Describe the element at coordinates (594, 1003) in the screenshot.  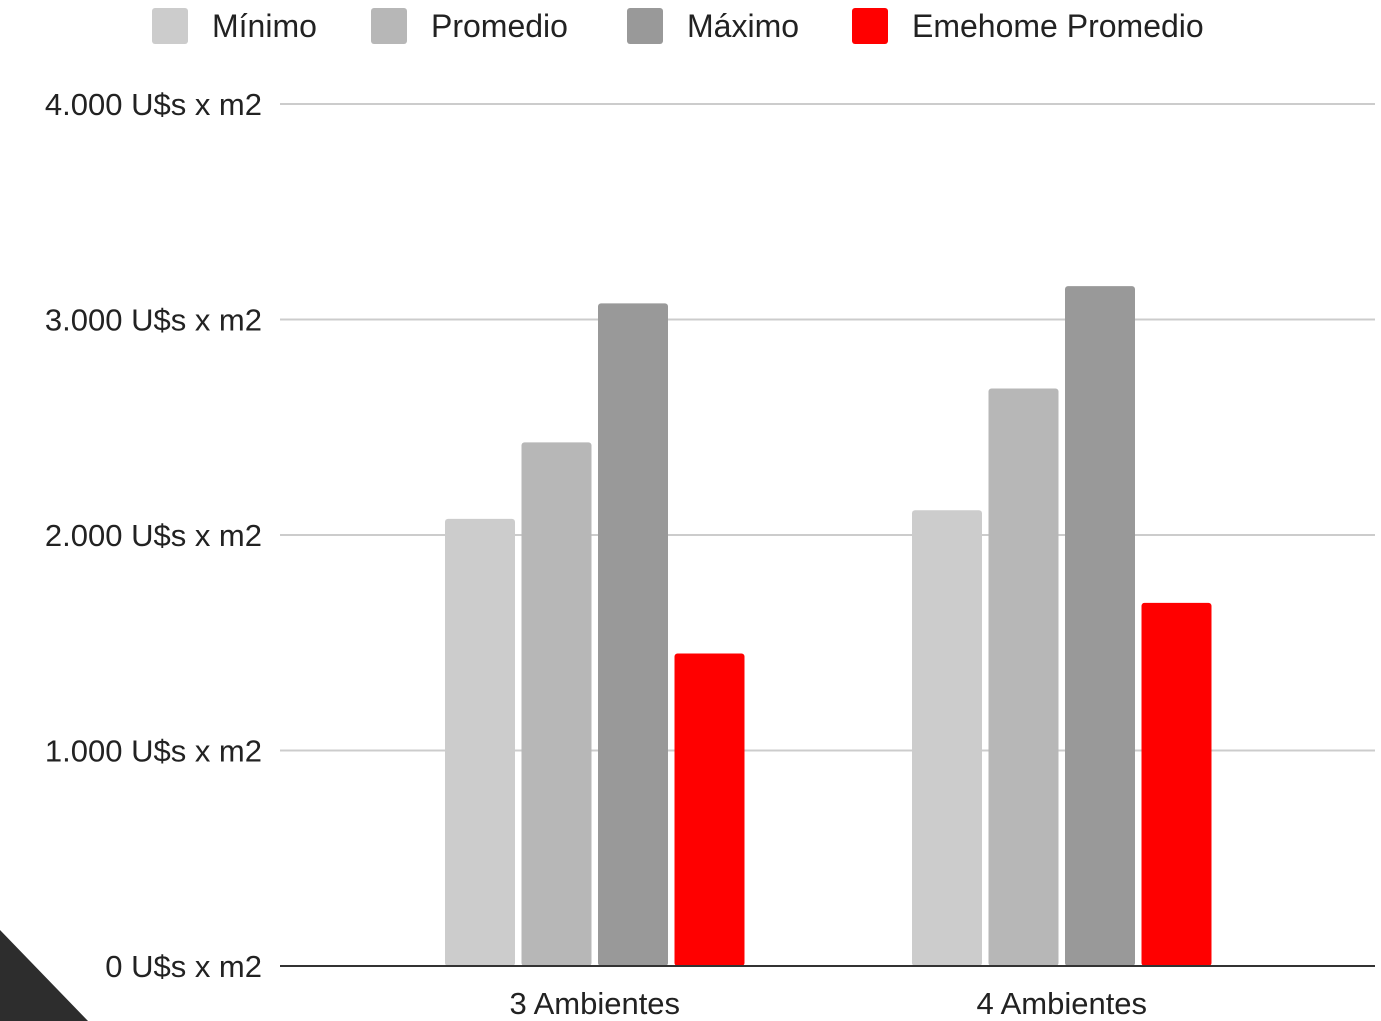
I see `x-category-label: 3 Ambientes` at that location.